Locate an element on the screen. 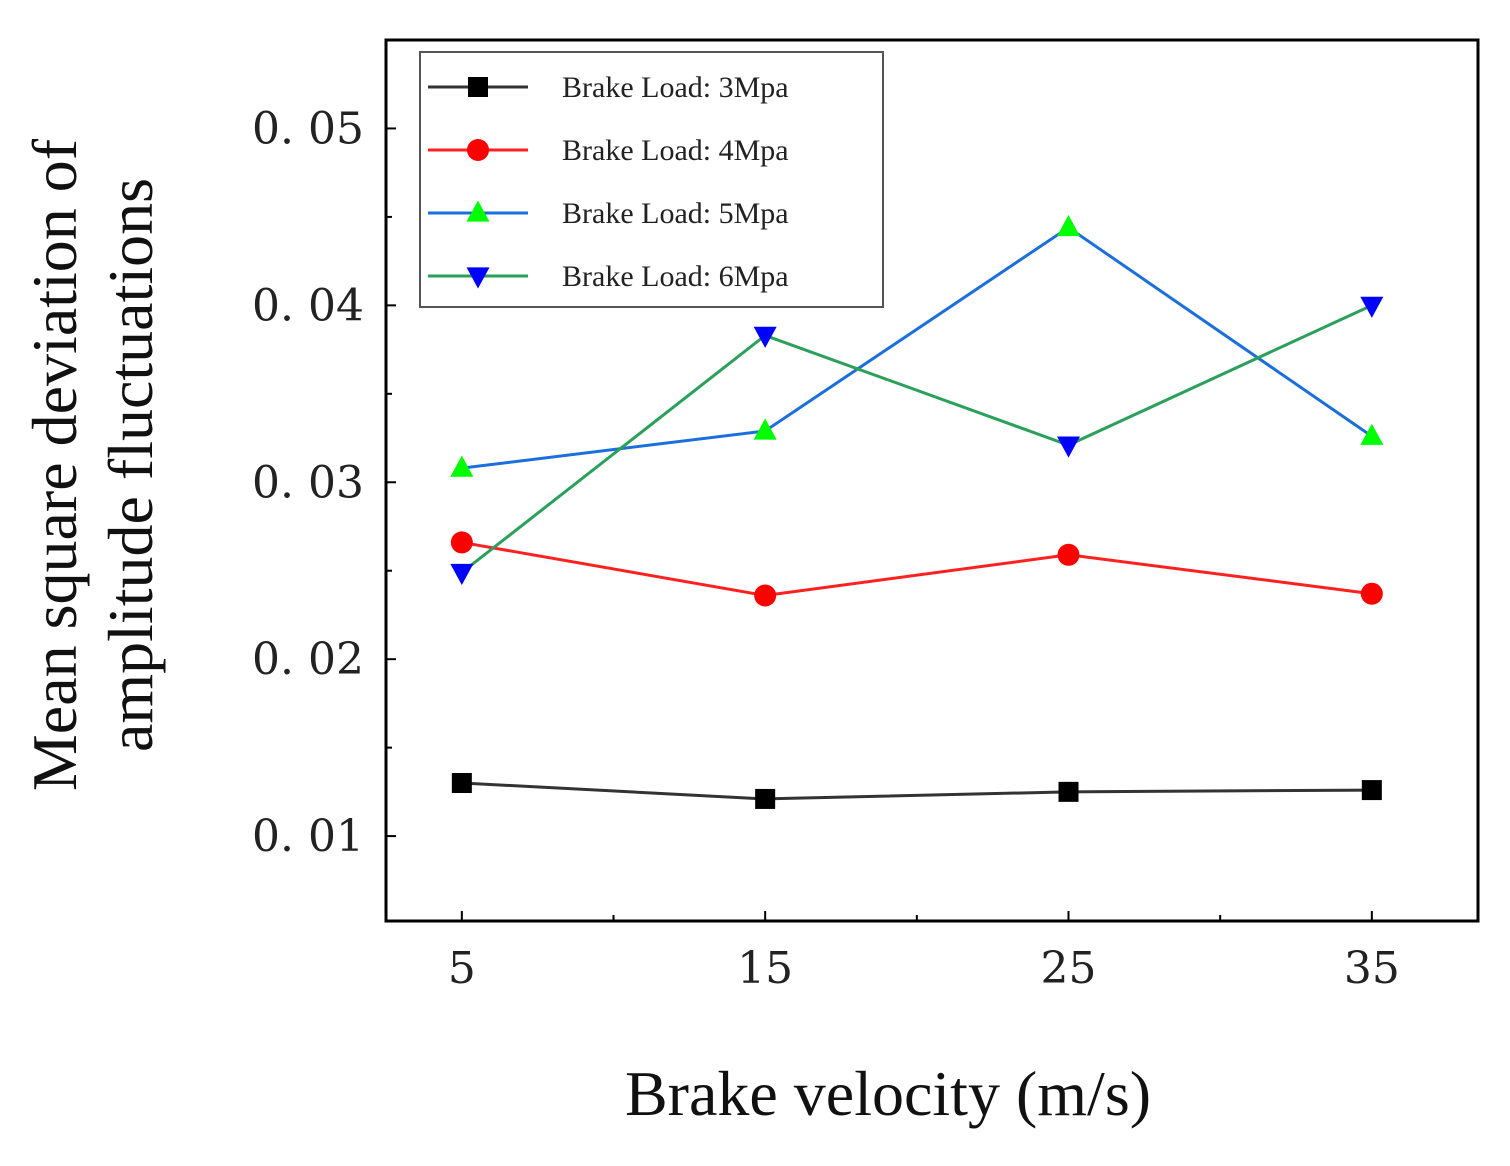 The image size is (1510, 1166). x-tick-label: 15 is located at coordinates (765, 968).